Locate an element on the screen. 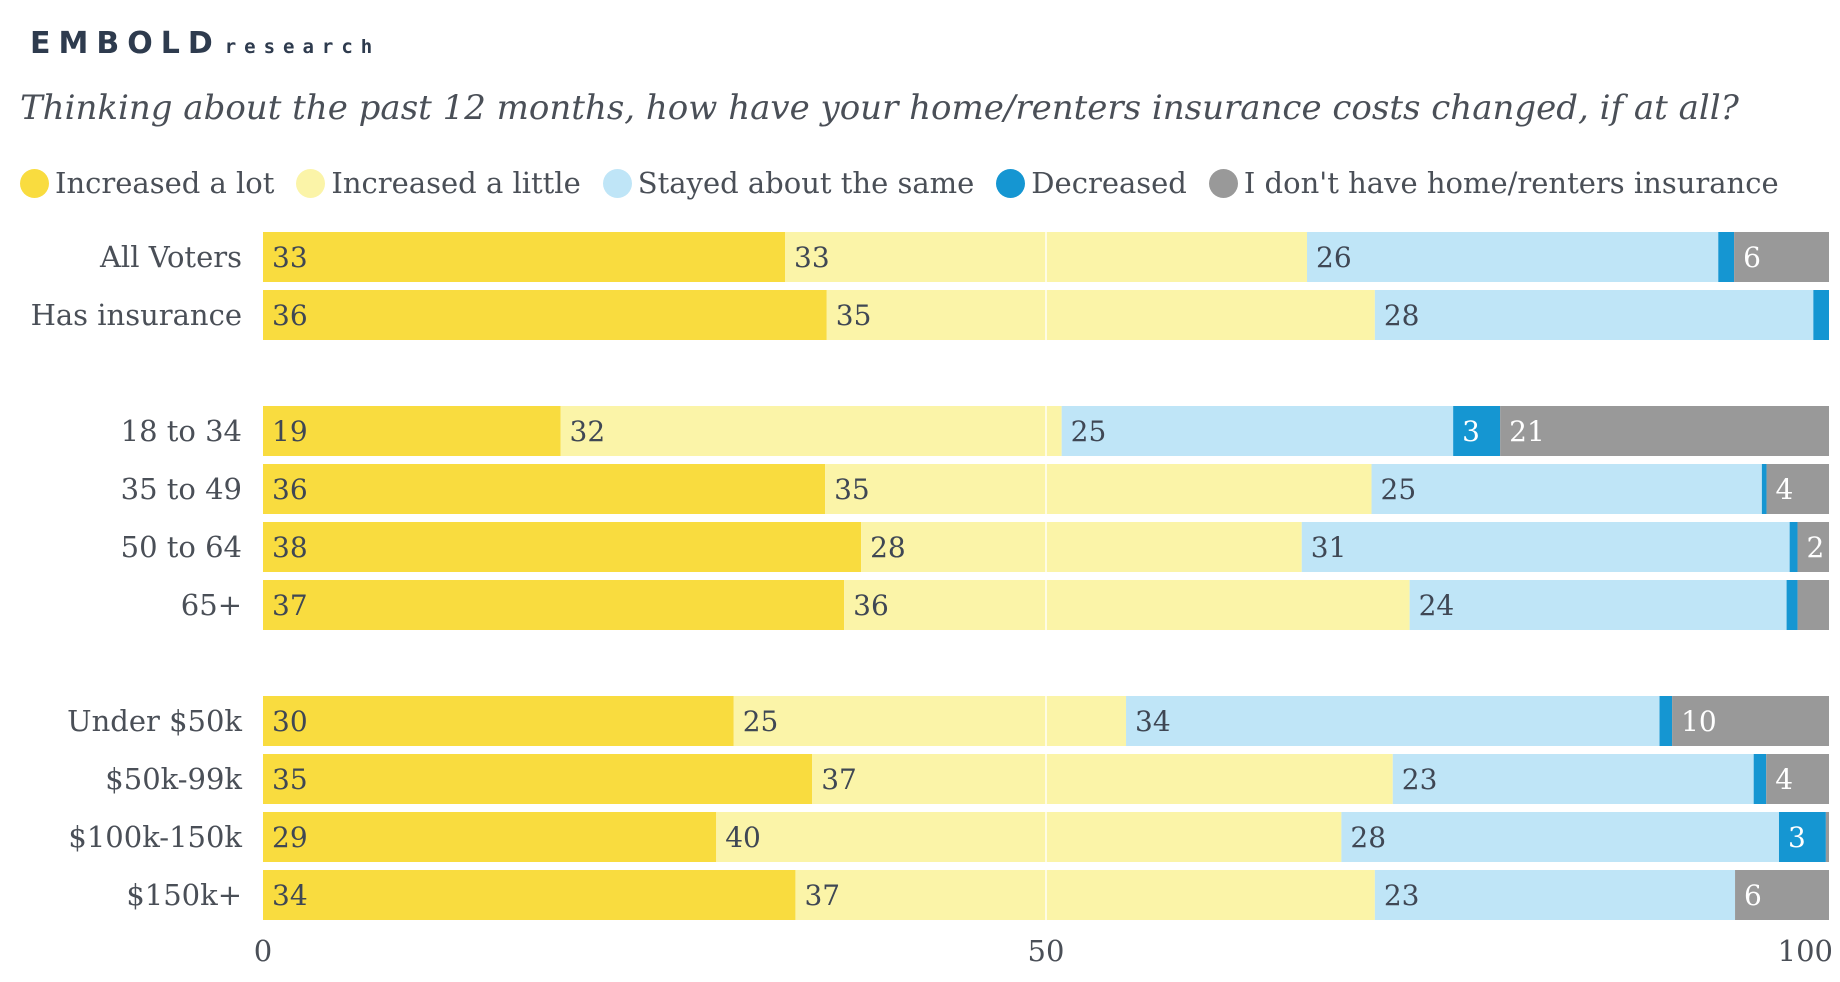 The width and height of the screenshot is (1840, 982). category-label: $150k+ is located at coordinates (184, 895).